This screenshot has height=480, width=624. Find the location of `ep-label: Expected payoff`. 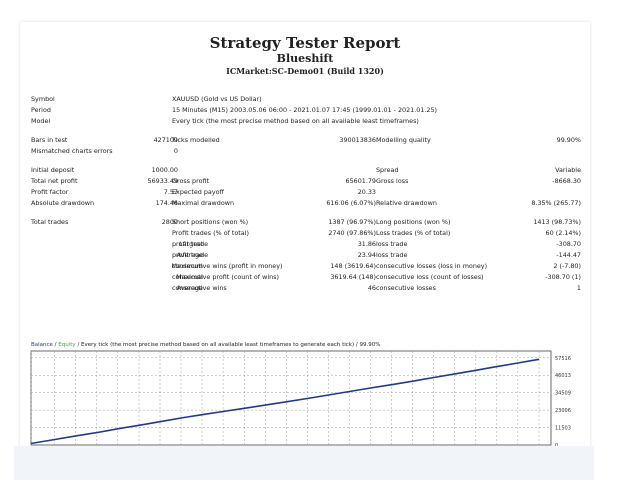

ep-label: Expected payoff is located at coordinates (198, 192).